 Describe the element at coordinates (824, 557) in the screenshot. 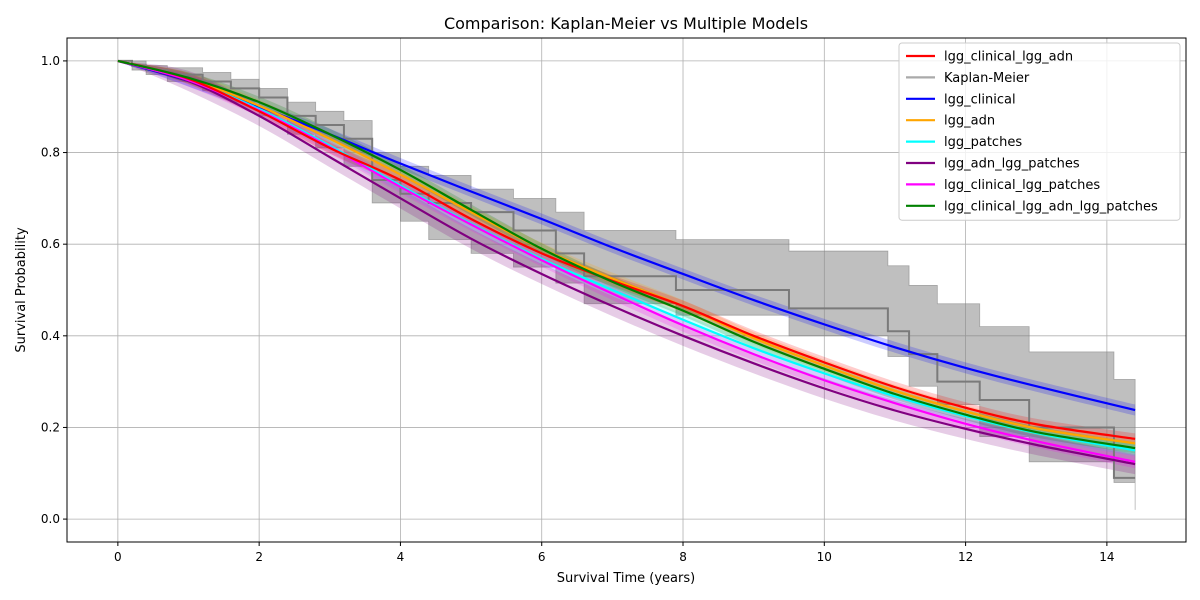

I see `x-tick-label: 10` at that location.